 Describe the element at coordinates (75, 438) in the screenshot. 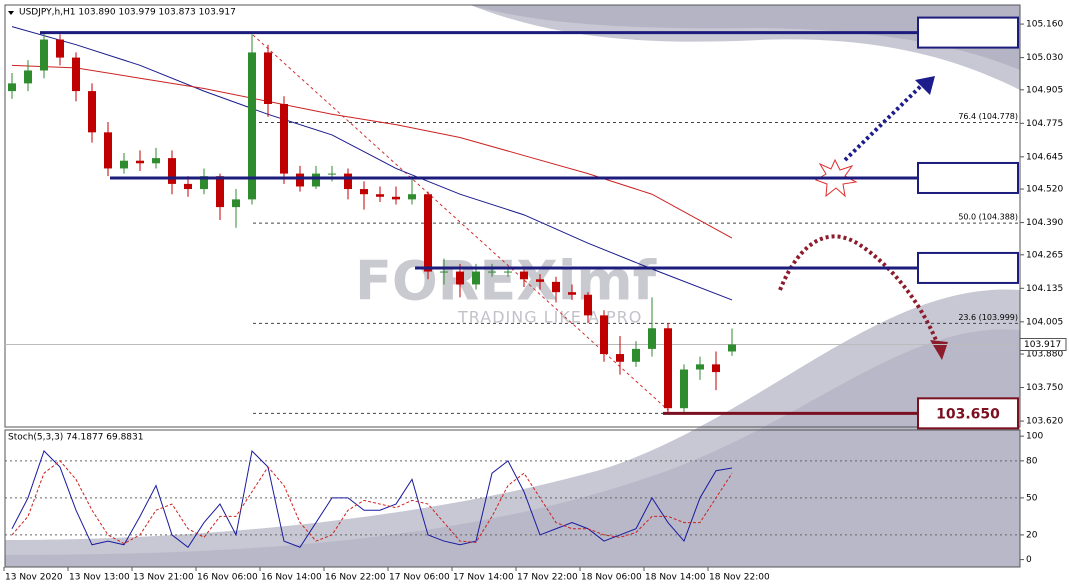

I see `stoch-title: Stoch(5,3,3) 74.1877 69.8831` at that location.